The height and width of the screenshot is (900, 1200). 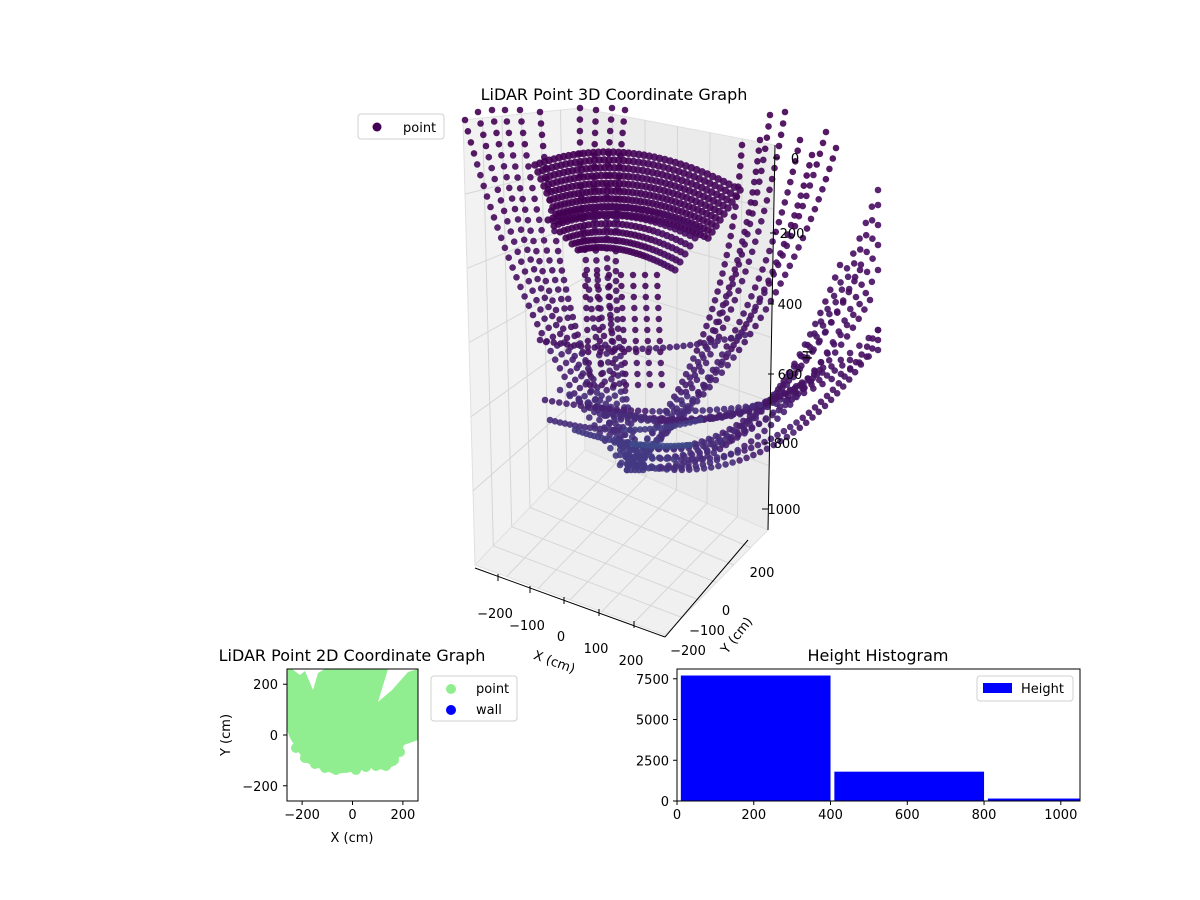 I want to click on x-tick-label: −100, so click(x=527, y=626).